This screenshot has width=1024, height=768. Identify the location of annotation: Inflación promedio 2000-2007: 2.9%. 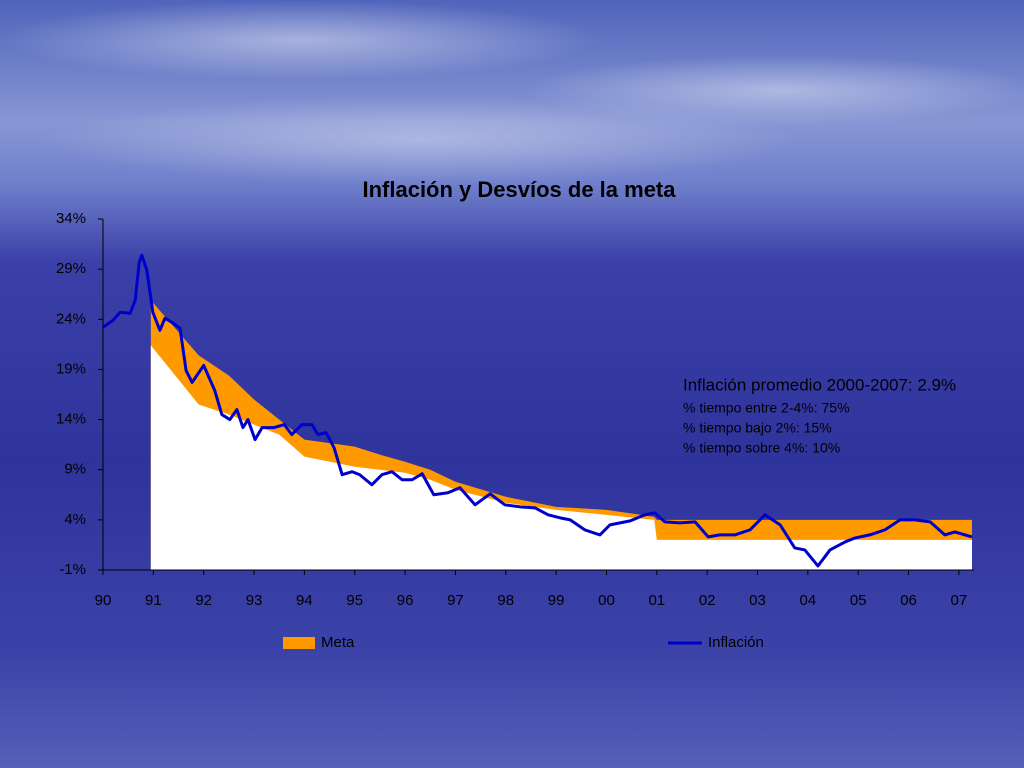
(819, 384).